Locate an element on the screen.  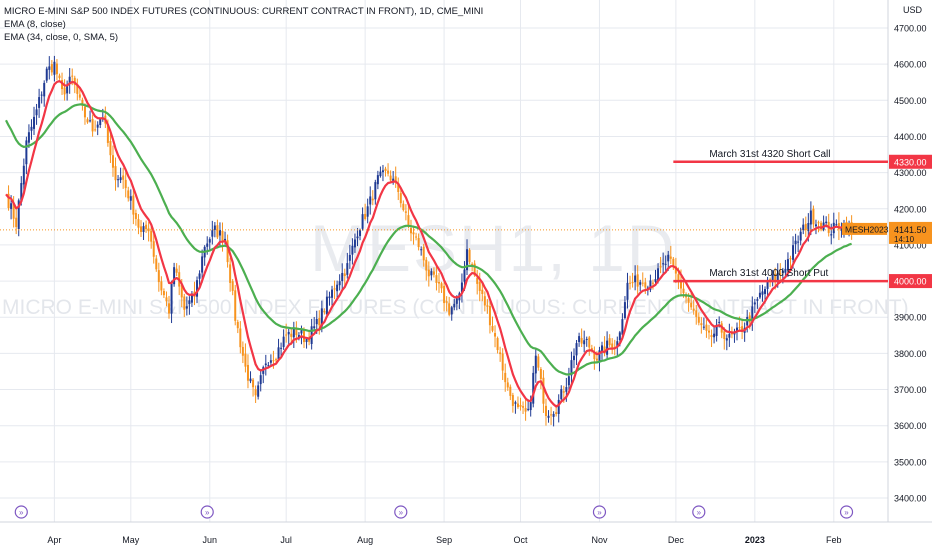
price-tag-label: 4000.00 is located at coordinates (910, 282).